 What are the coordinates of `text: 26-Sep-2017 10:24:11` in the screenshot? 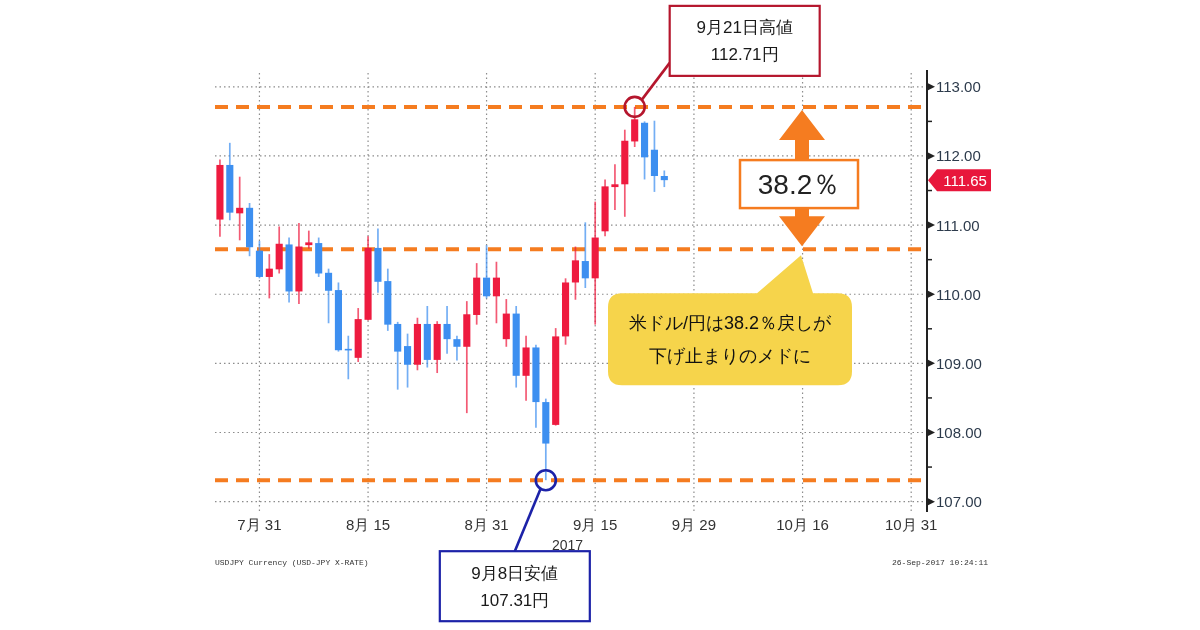 It's located at (940, 562).